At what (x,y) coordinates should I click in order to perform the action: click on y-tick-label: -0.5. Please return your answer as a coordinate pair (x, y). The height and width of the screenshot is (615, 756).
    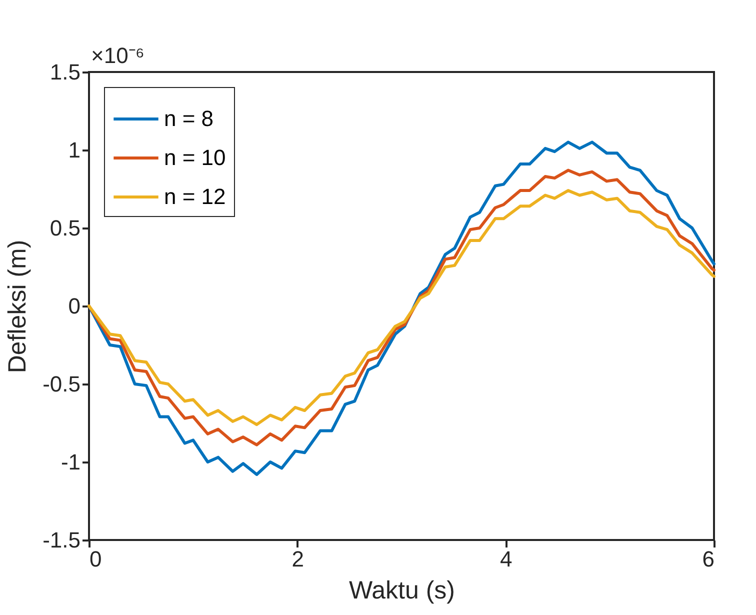
    Looking at the image, I should click on (61, 384).